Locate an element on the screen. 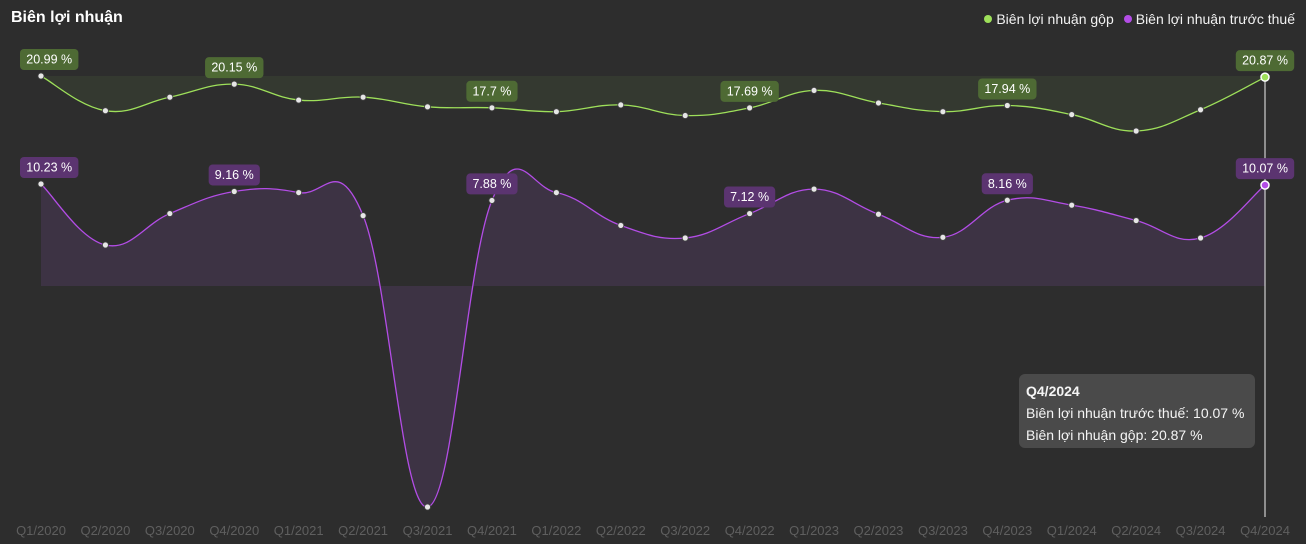  pretax-data-label: 10.23 % is located at coordinates (49, 168).